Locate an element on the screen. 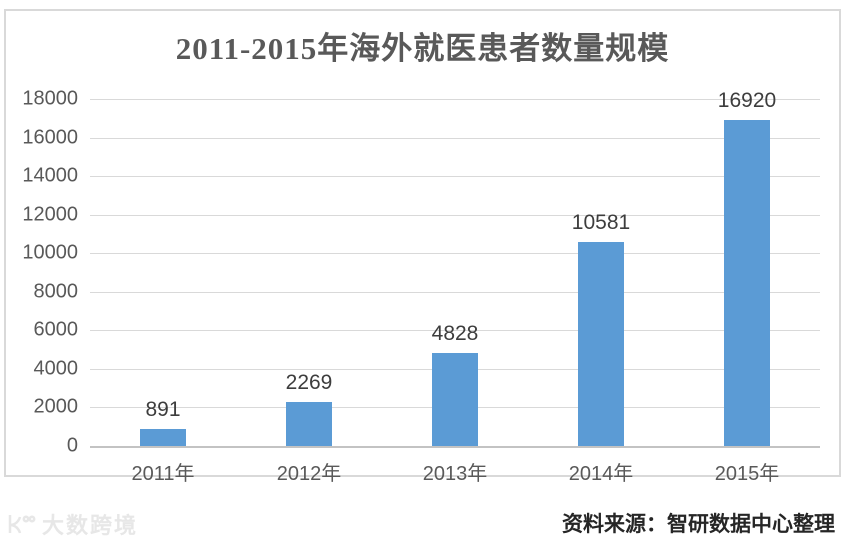 The width and height of the screenshot is (849, 540). x-axis-tick-label: 2015年 is located at coordinates (747, 474).